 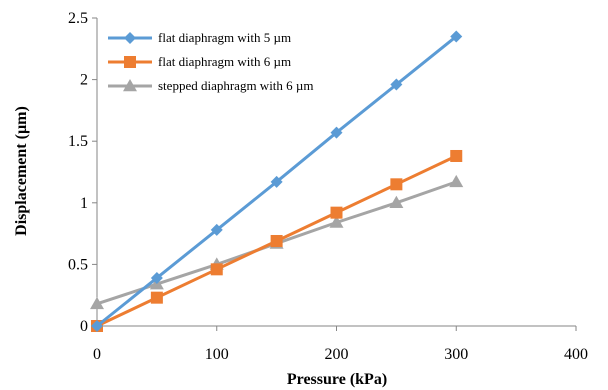 What do you see at coordinates (84, 326) in the screenshot?
I see `y-tick-label: 0` at bounding box center [84, 326].